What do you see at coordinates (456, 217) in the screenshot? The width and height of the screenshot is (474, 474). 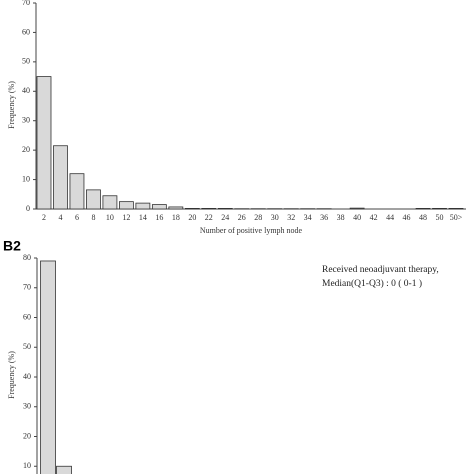 I see `x-tick-label: 50>` at bounding box center [456, 217].